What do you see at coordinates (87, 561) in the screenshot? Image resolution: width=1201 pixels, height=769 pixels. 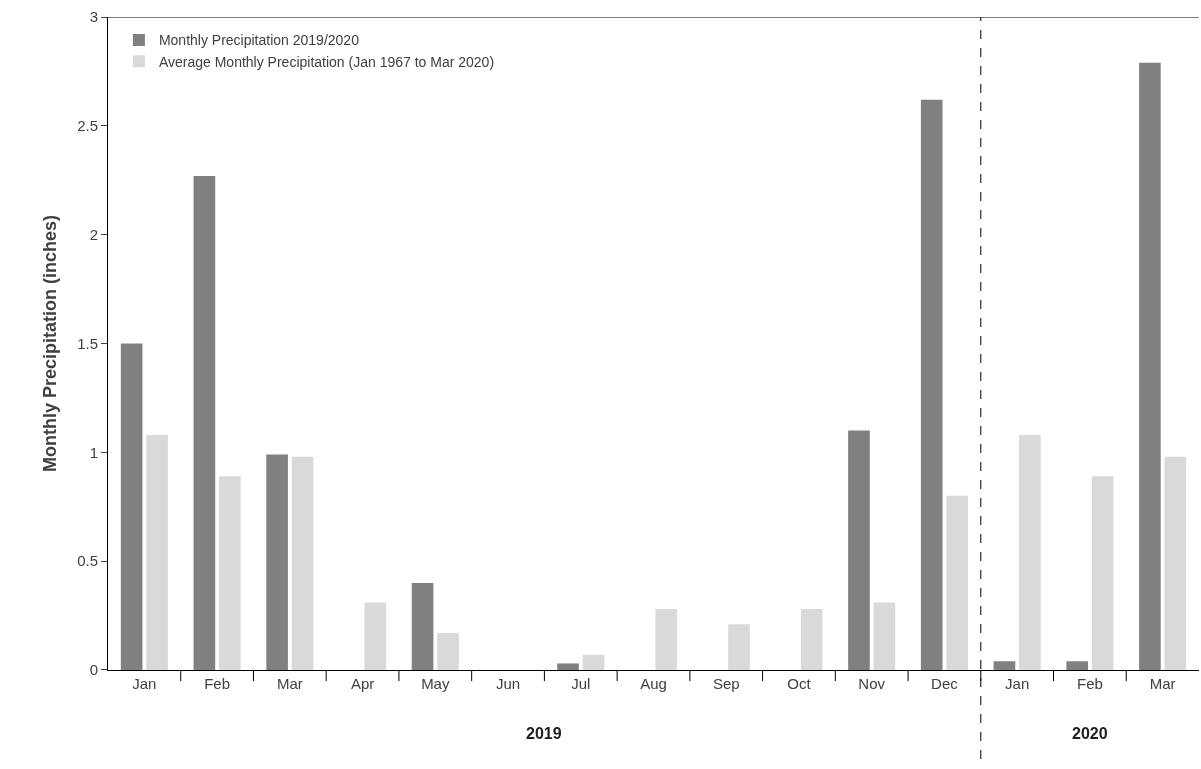 I see `y-tick-label: 0.5` at bounding box center [87, 561].